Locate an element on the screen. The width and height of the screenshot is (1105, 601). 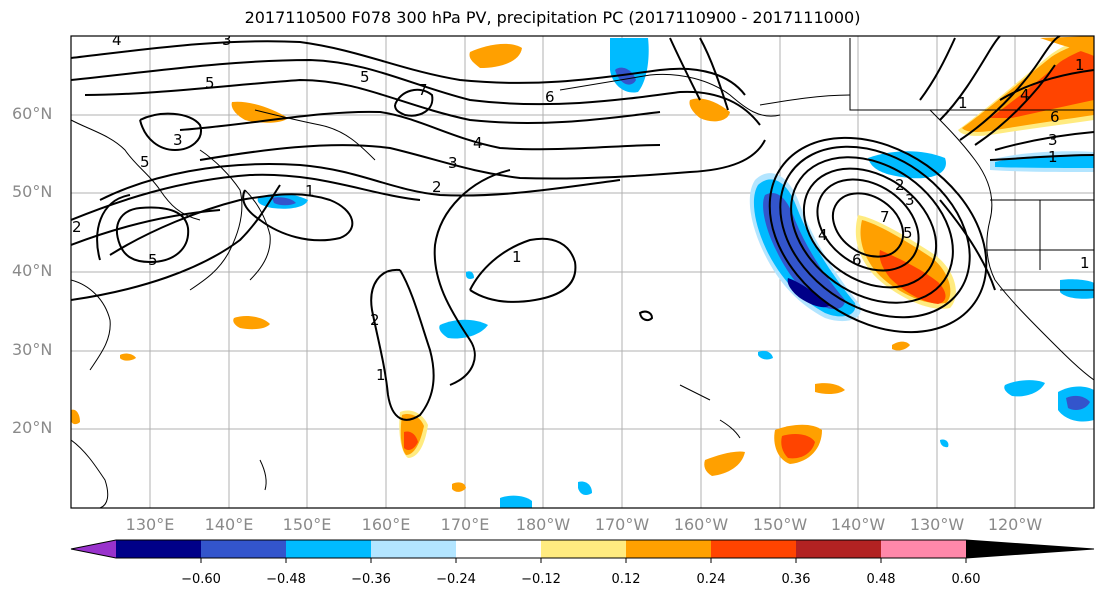
colorbar-tick-label: −0.48 is located at coordinates (286, 579).